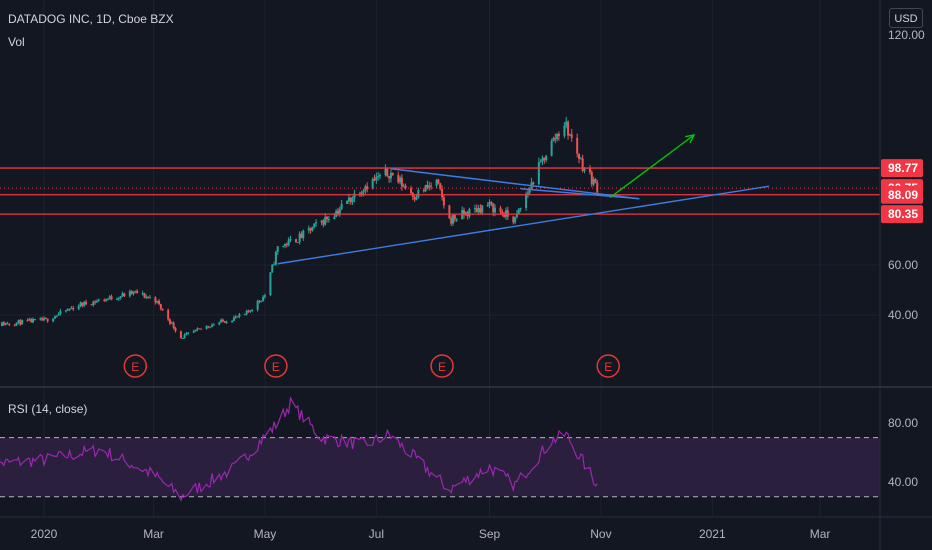  What do you see at coordinates (903, 315) in the screenshot?
I see `price-tick-label: 40.00` at bounding box center [903, 315].